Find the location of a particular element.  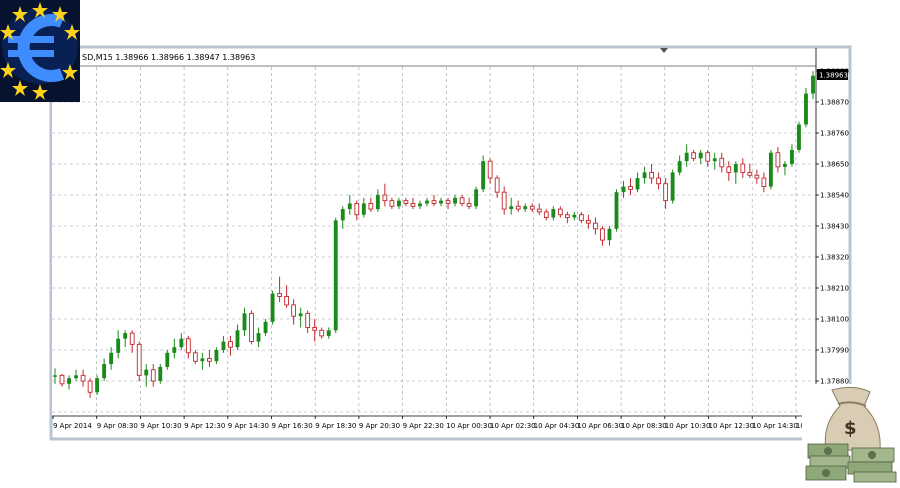

y-tick-label: 1.37990 is located at coordinates (834, 351).